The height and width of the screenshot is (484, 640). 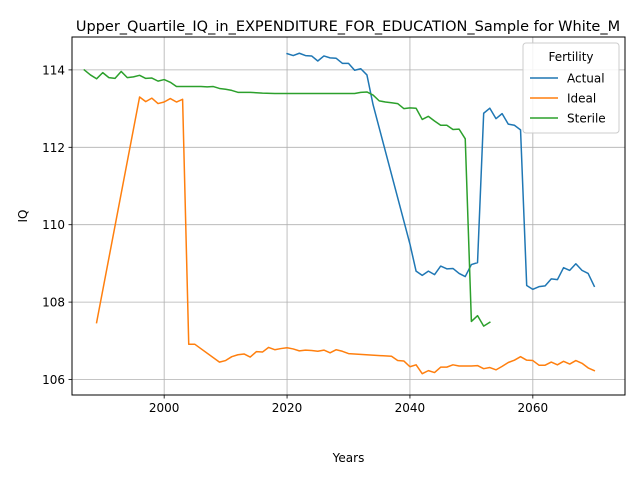 I want to click on legend-label-sterile: Sterile, so click(x=586, y=119).